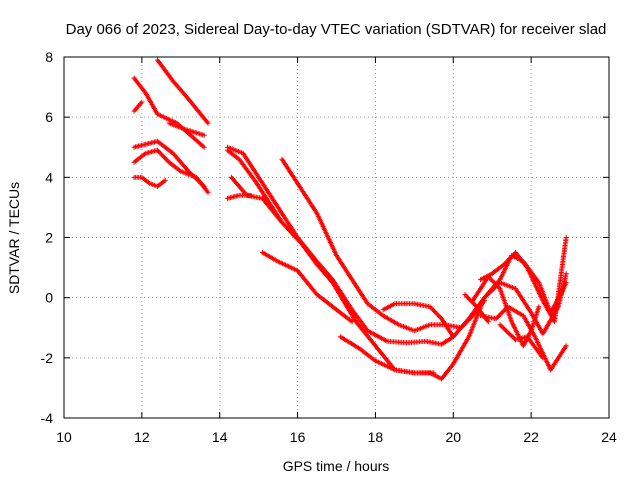 The width and height of the screenshot is (640, 480). Describe the element at coordinates (531, 437) in the screenshot. I see `x-tick-label: 22` at that location.